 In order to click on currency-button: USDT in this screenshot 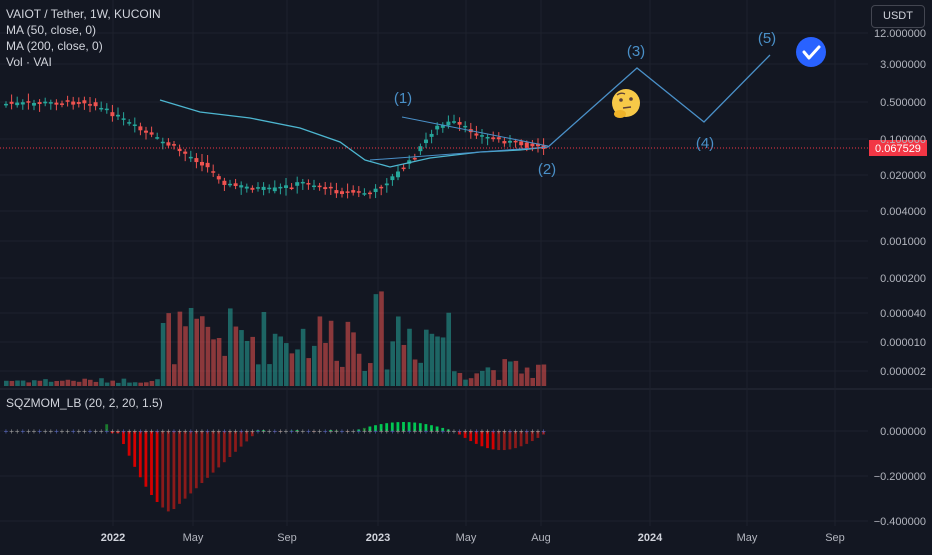, I will do `click(898, 16)`.